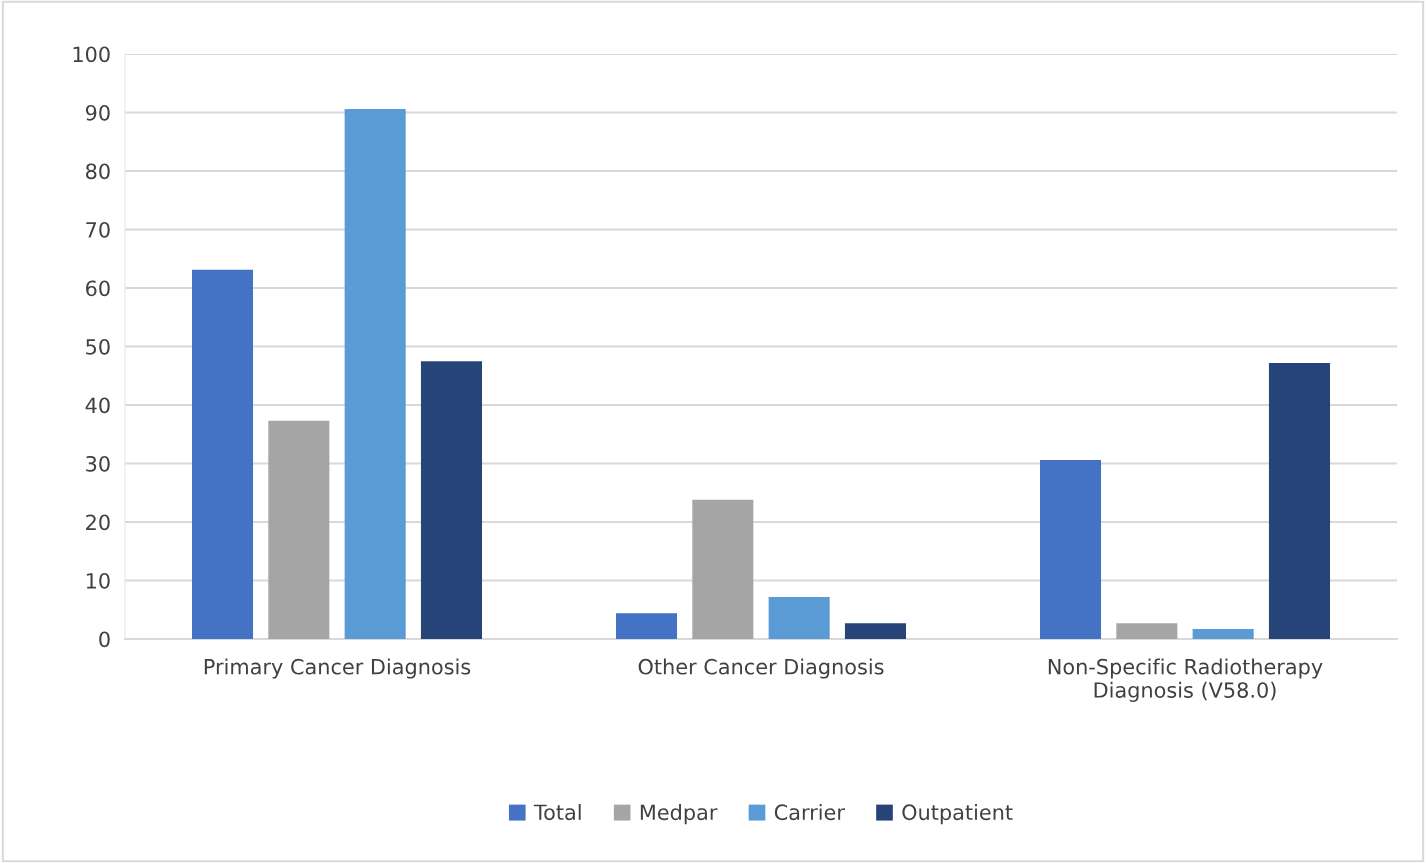 Image resolution: width=1426 pixels, height=863 pixels. Describe the element at coordinates (337, 668) in the screenshot. I see `x-tick-label: Primary Cancer Diagnosis` at that location.